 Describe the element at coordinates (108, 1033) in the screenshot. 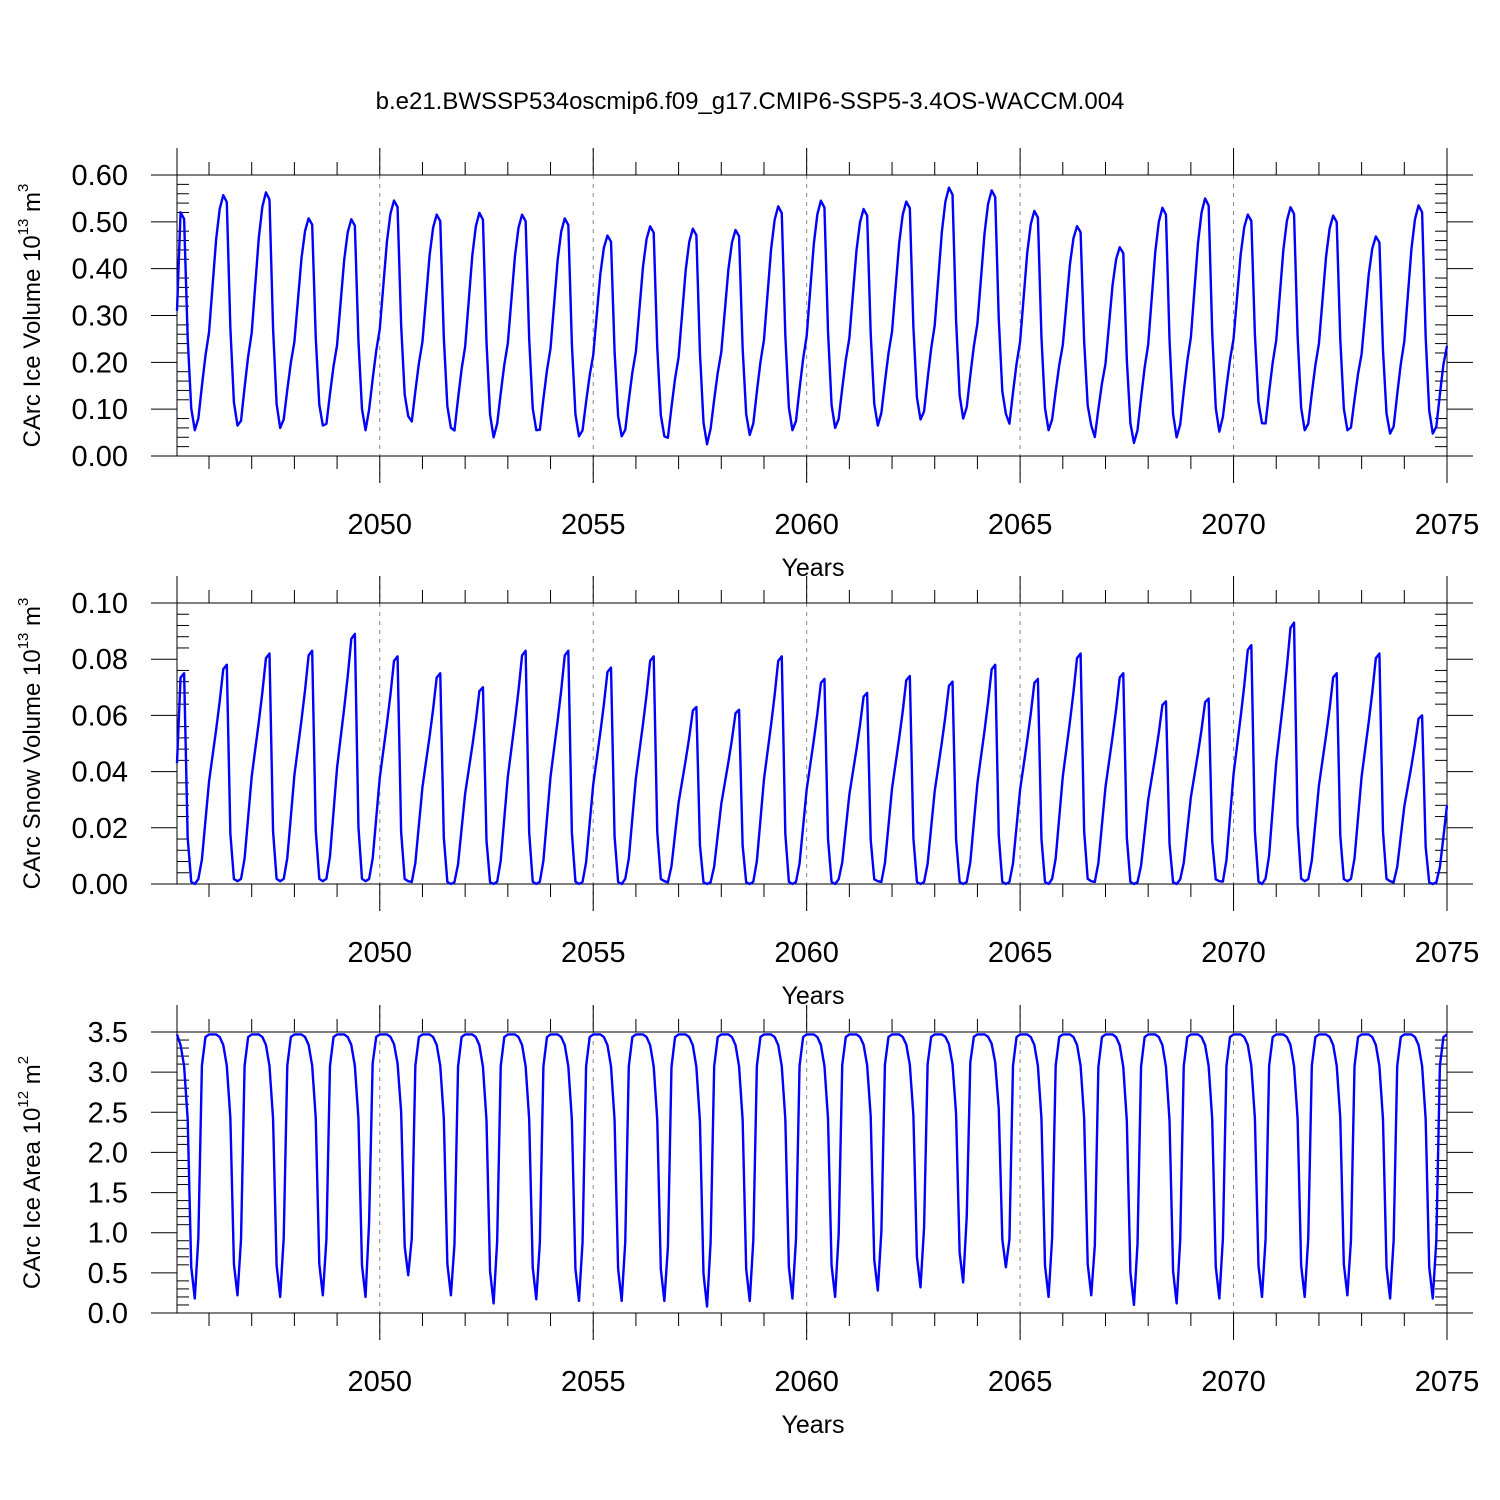

I see `y-tick-label: 3.5` at that location.